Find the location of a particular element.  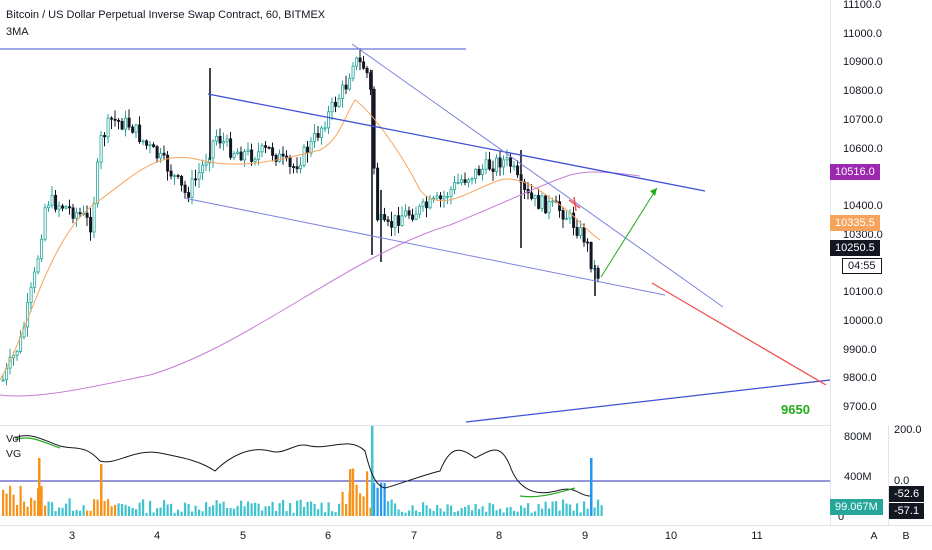

time-tick: 8 is located at coordinates (499, 536).